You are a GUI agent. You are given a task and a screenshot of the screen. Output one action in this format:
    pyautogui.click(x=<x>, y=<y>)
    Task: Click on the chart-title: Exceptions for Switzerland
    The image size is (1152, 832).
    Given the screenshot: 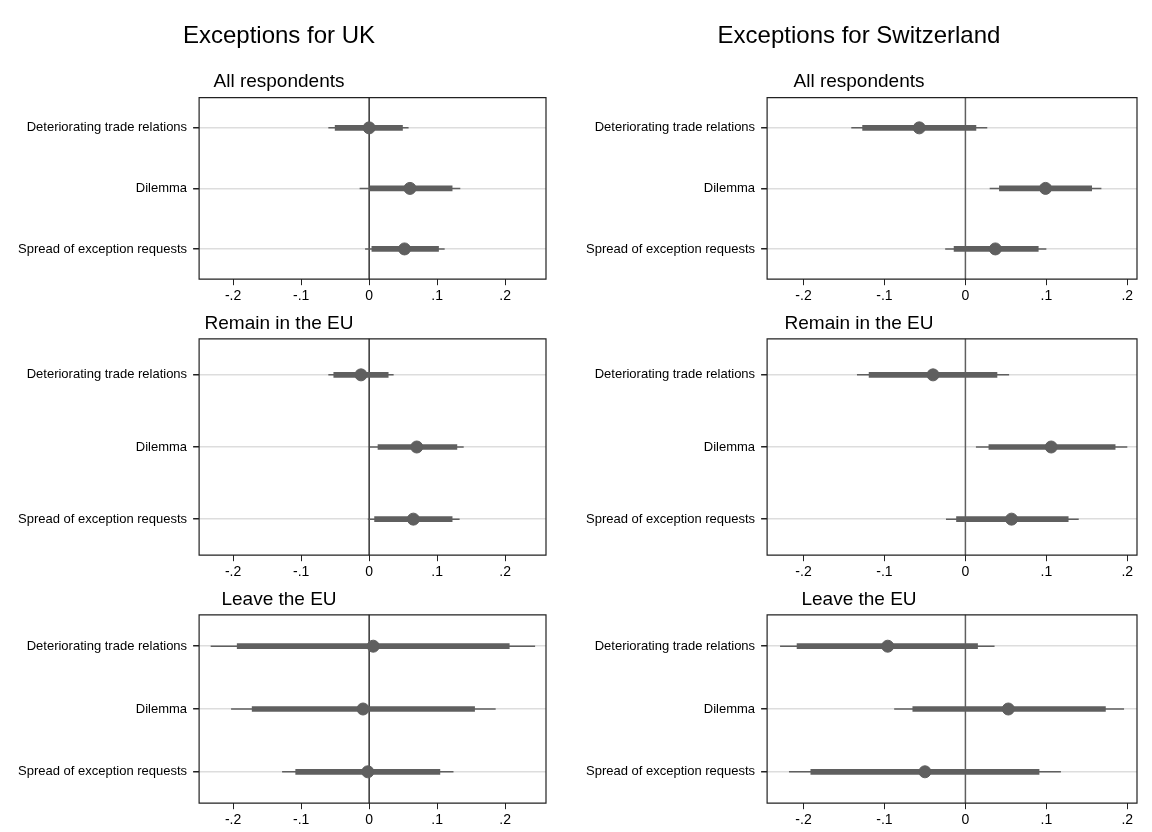 What is the action you would take?
    pyautogui.click(x=859, y=35)
    